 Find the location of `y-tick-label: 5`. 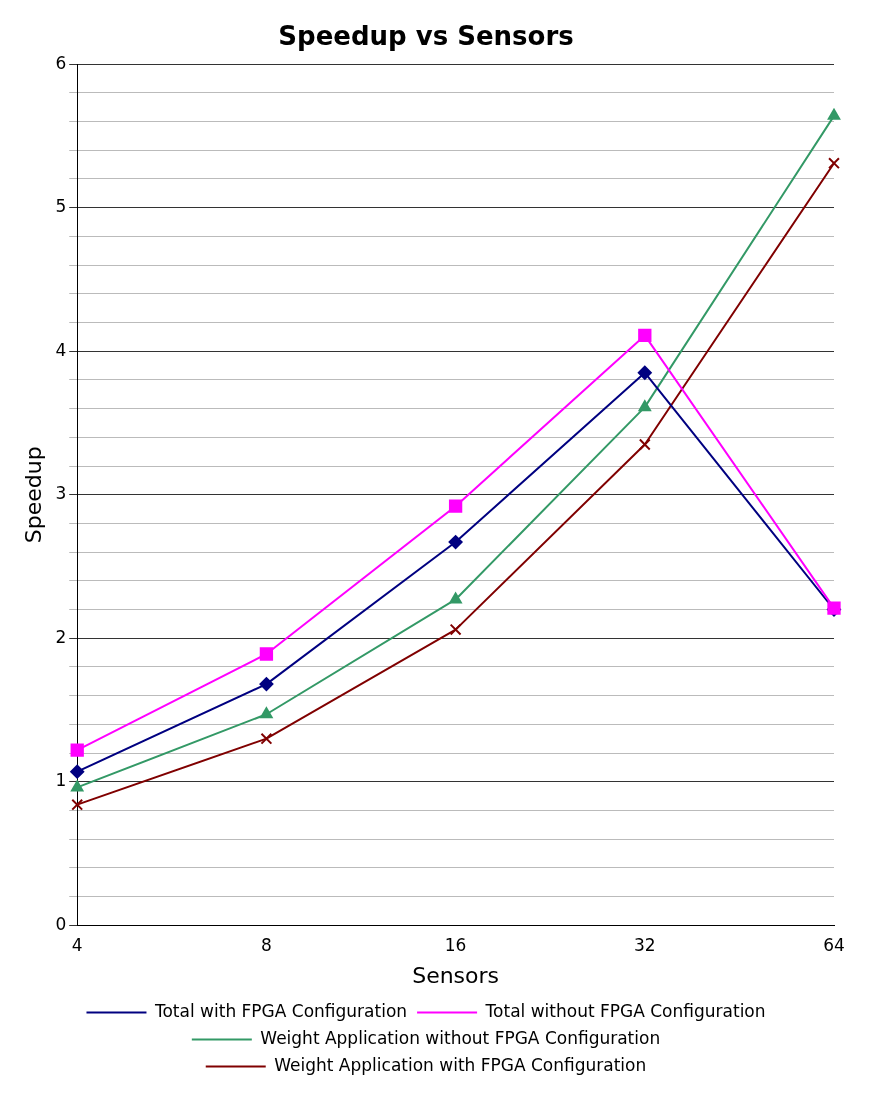

y-tick-label: 5 is located at coordinates (61, 206).